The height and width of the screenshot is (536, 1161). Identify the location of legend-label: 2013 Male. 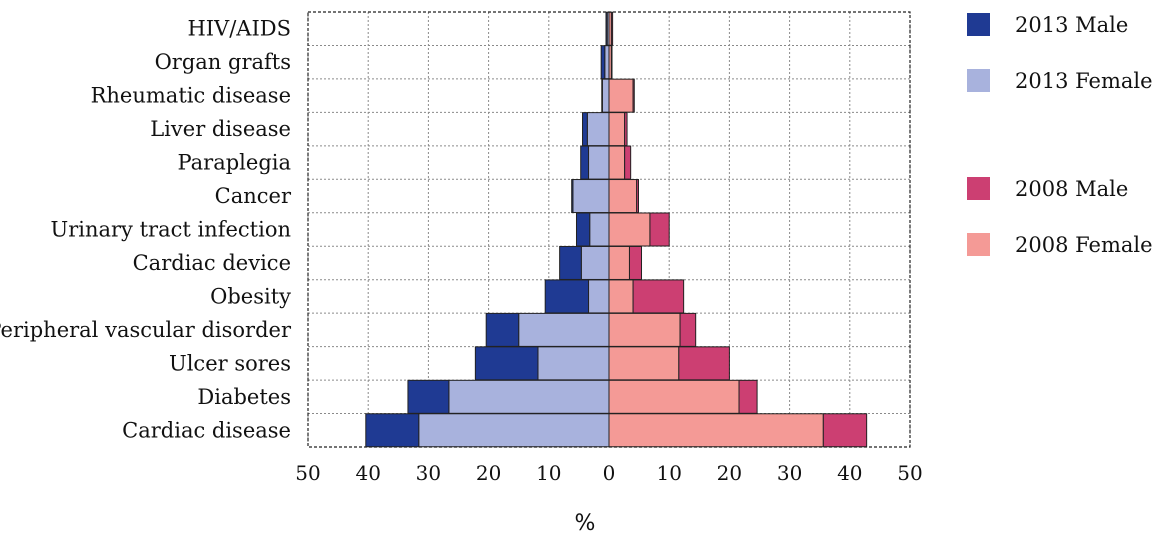
(1071, 25).